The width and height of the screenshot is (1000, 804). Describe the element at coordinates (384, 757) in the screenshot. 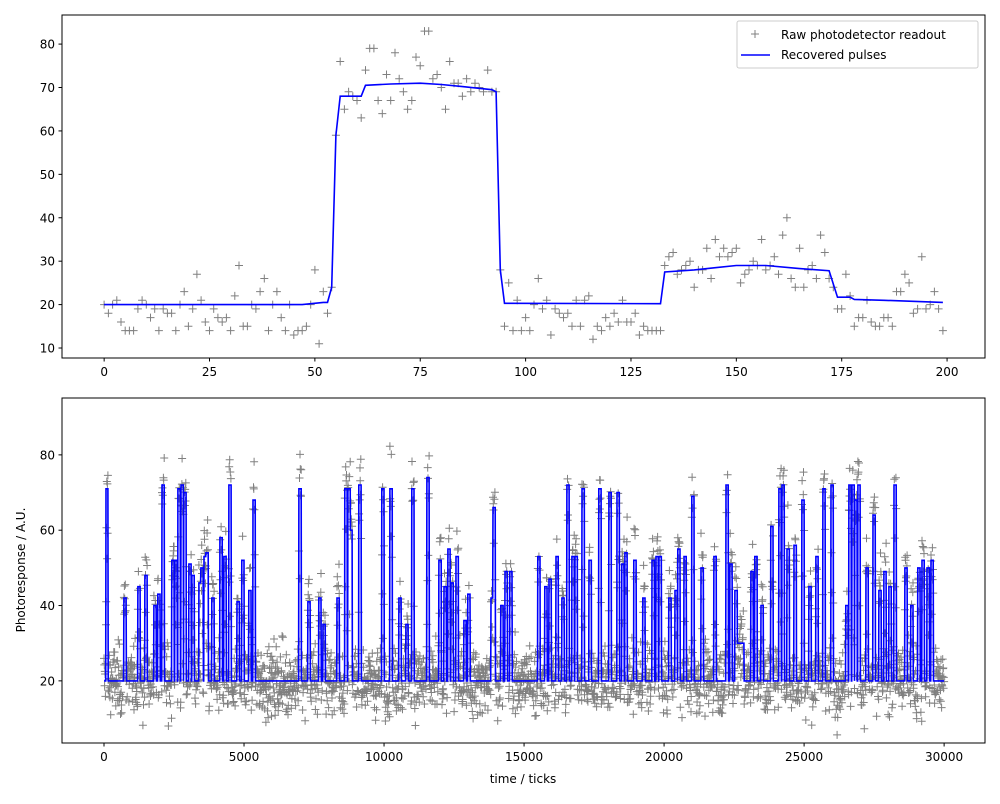

I see `x-tick-label: 10000` at that location.